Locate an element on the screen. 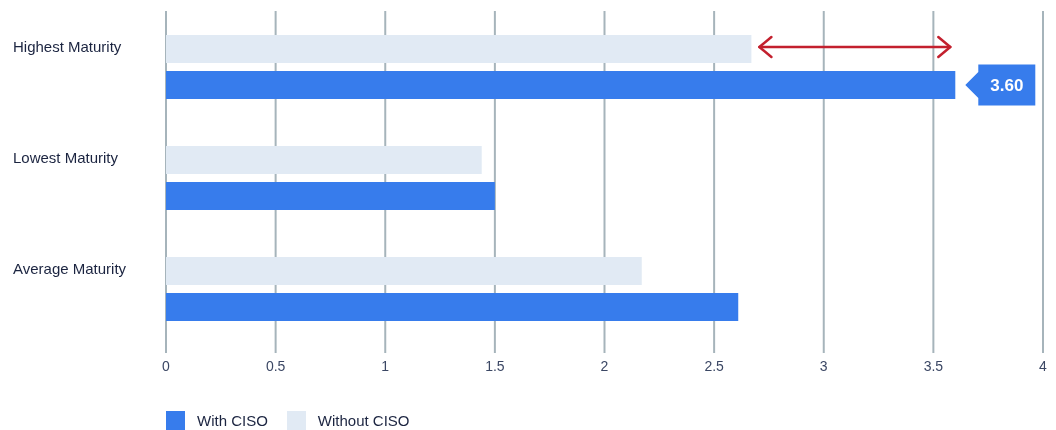  x-tick-label: 0.5 is located at coordinates (275, 365).